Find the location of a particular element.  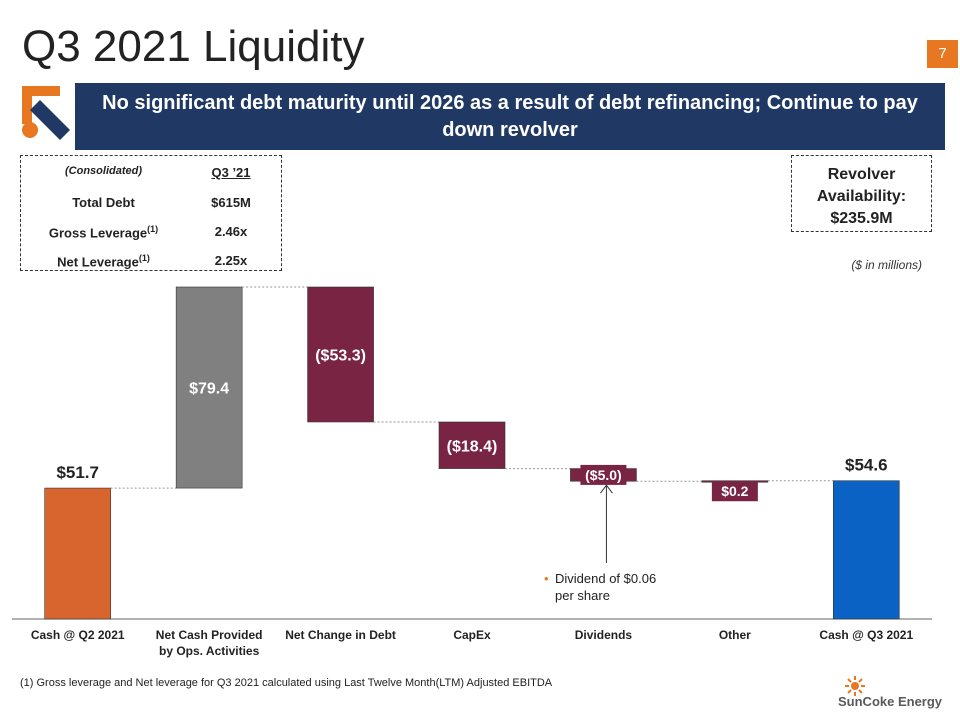

table-row: Net Leverage(1) 2.25x is located at coordinates (151, 263).